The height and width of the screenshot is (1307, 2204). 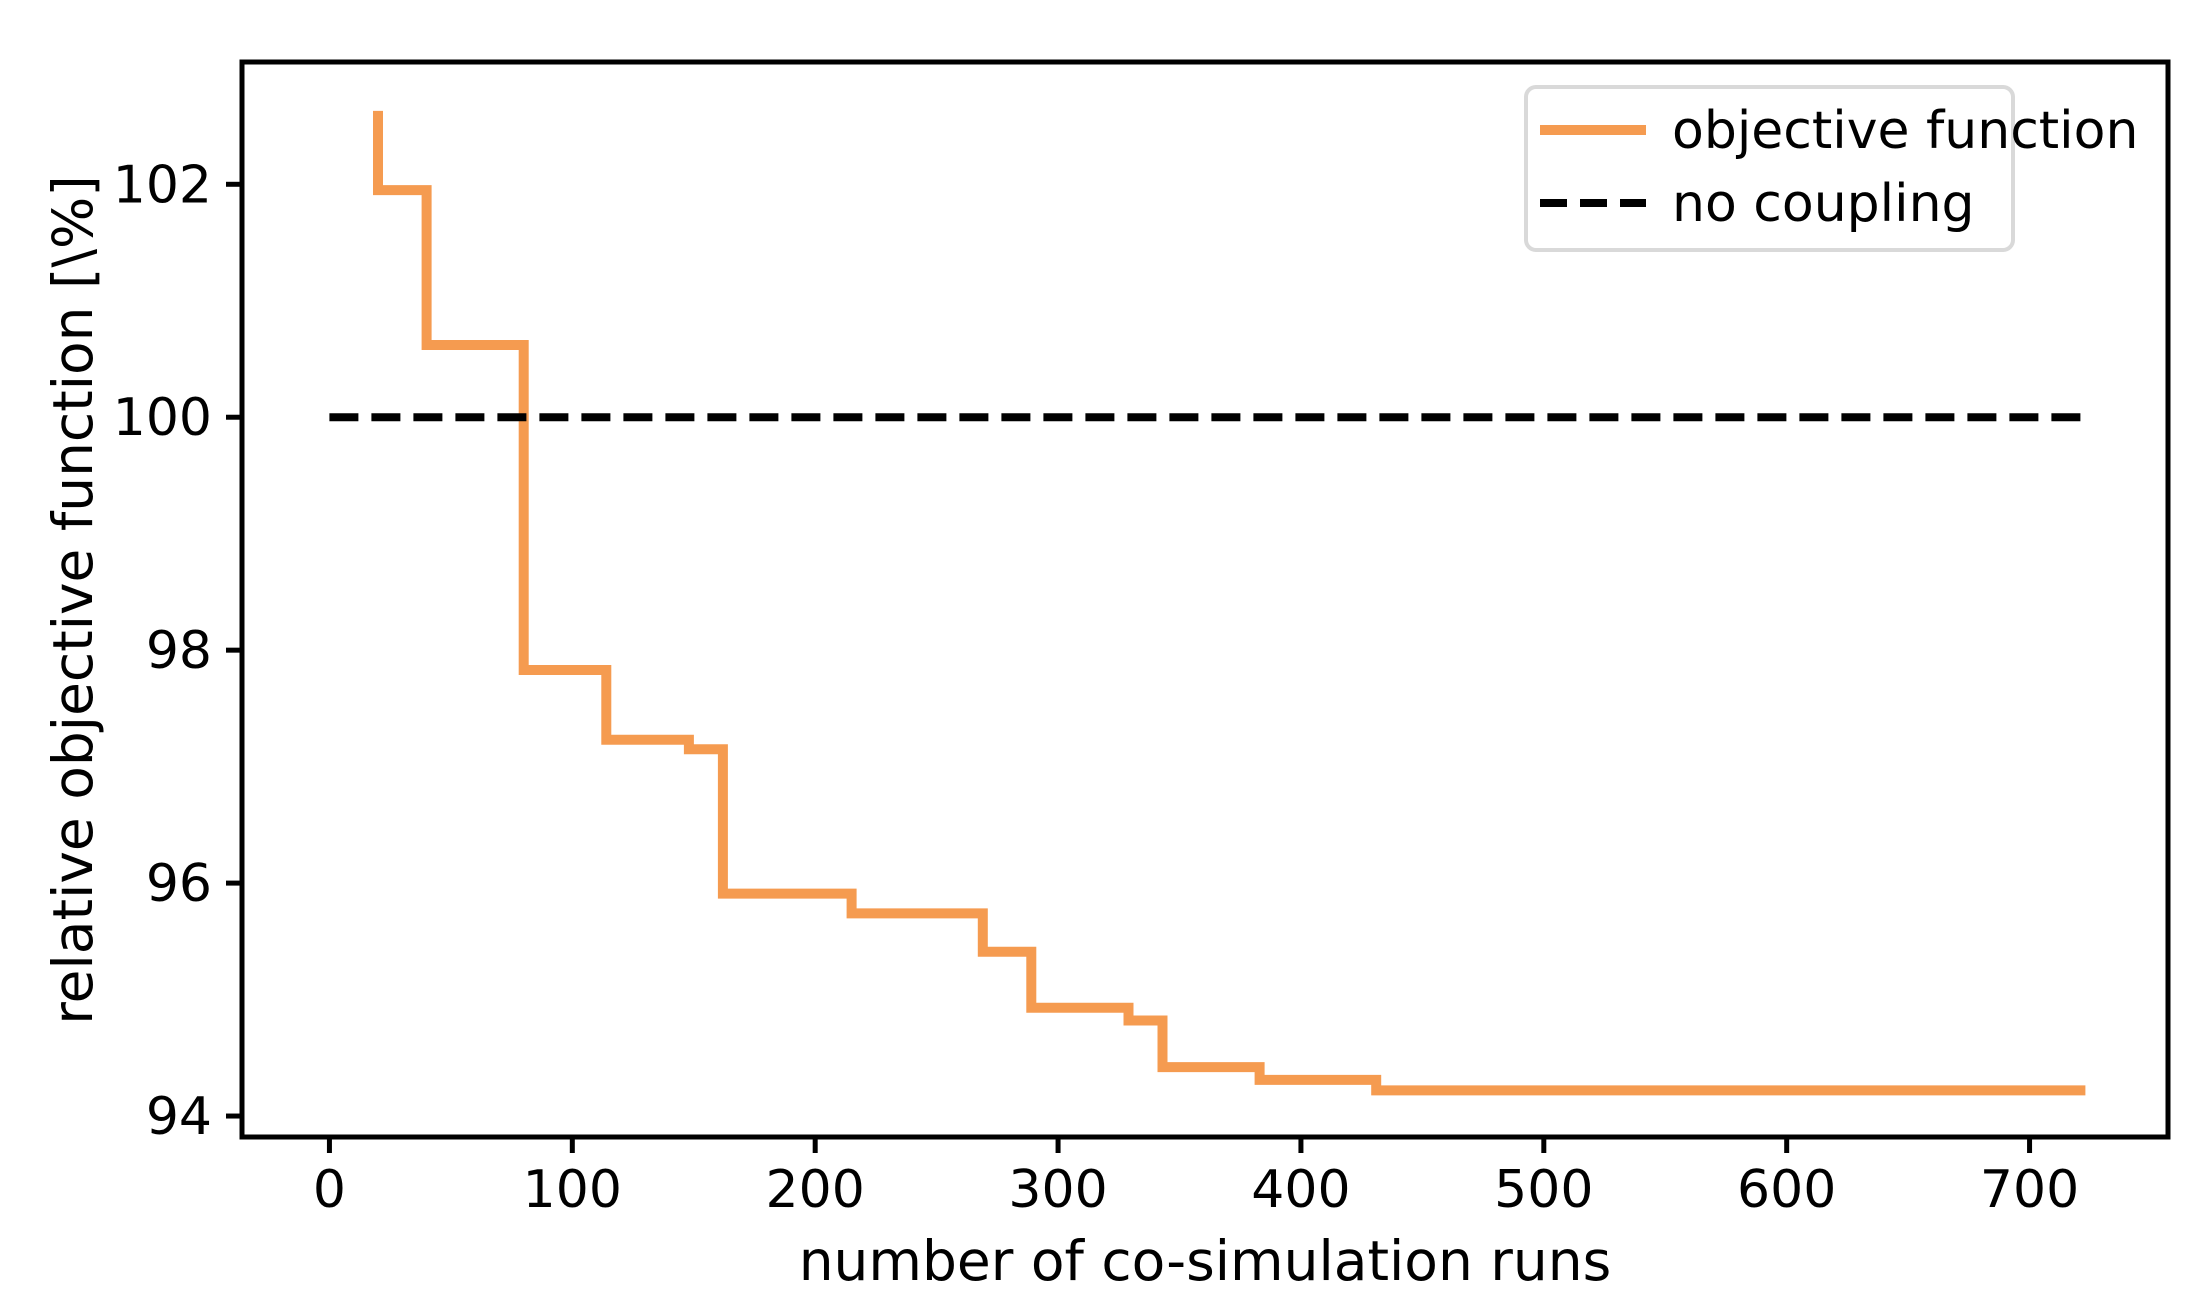 What do you see at coordinates (179, 884) in the screenshot?
I see `y-tick-label: 96` at bounding box center [179, 884].